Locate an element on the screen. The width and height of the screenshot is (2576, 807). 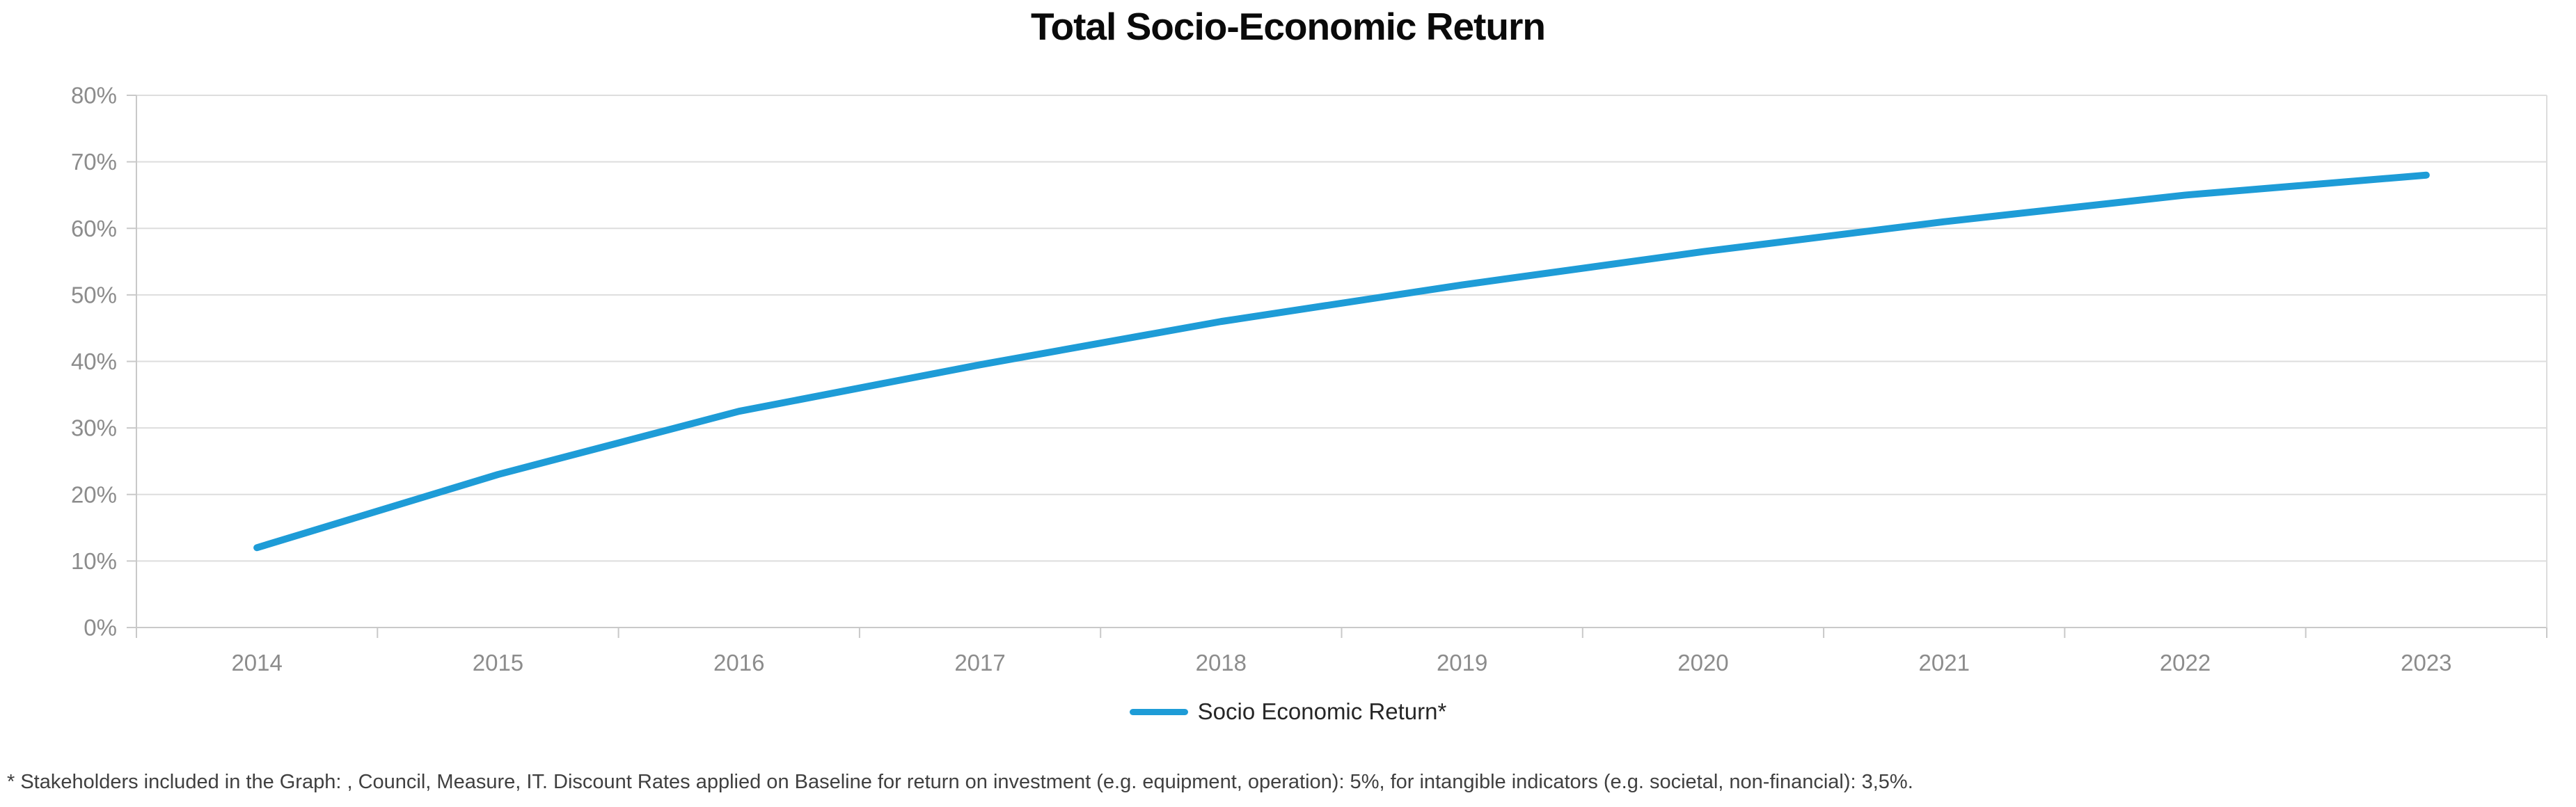
y-axis-label: 40% is located at coordinates (94, 361).